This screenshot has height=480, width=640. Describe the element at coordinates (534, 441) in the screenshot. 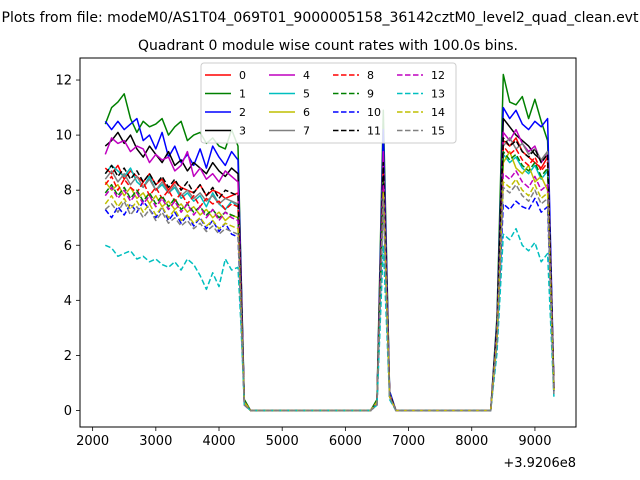

I see `x-tick-label: 9000` at that location.